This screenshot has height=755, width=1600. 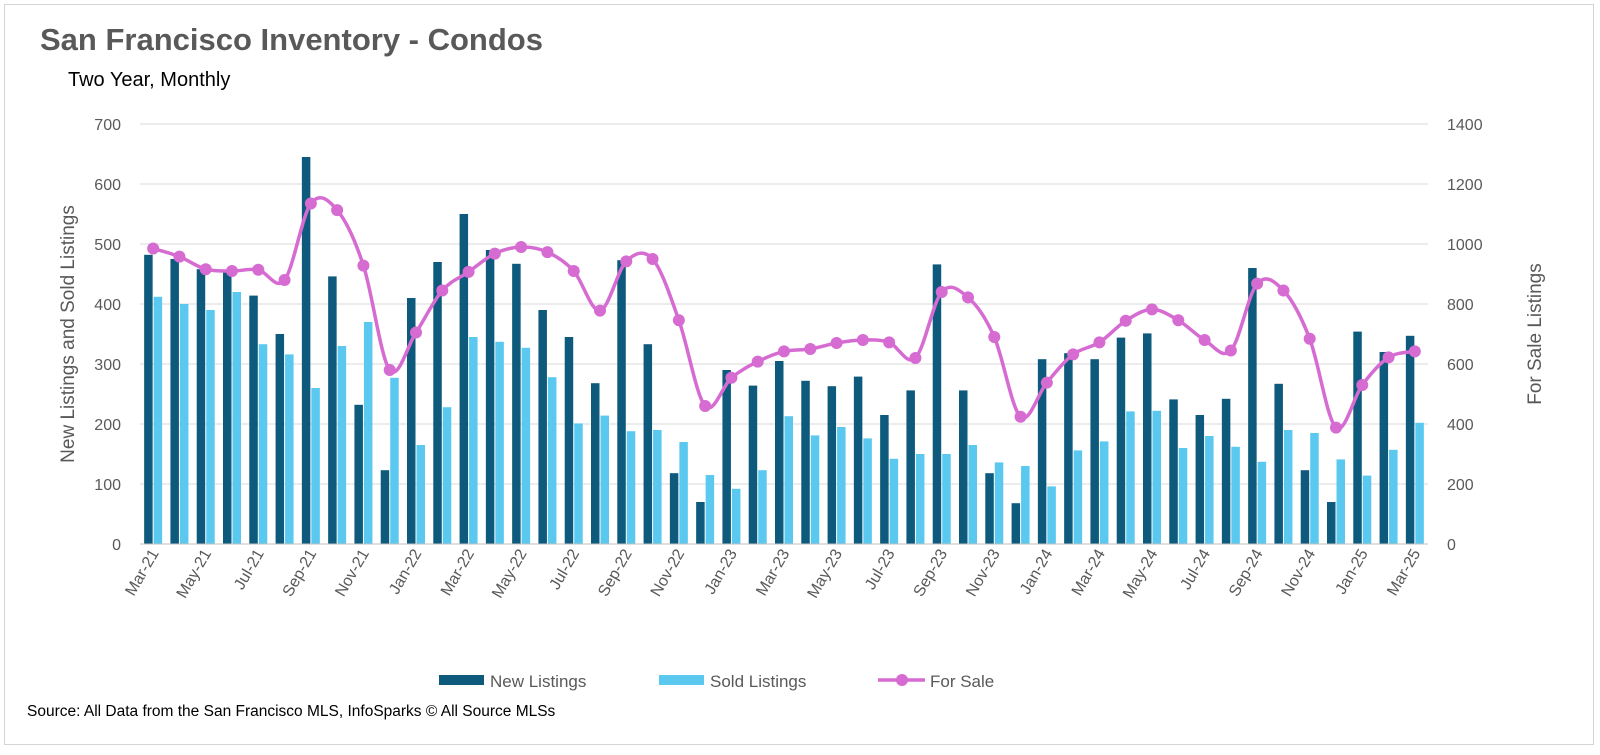 What do you see at coordinates (1451, 545) in the screenshot?
I see `right-axis-tick-label: 0` at bounding box center [1451, 545].